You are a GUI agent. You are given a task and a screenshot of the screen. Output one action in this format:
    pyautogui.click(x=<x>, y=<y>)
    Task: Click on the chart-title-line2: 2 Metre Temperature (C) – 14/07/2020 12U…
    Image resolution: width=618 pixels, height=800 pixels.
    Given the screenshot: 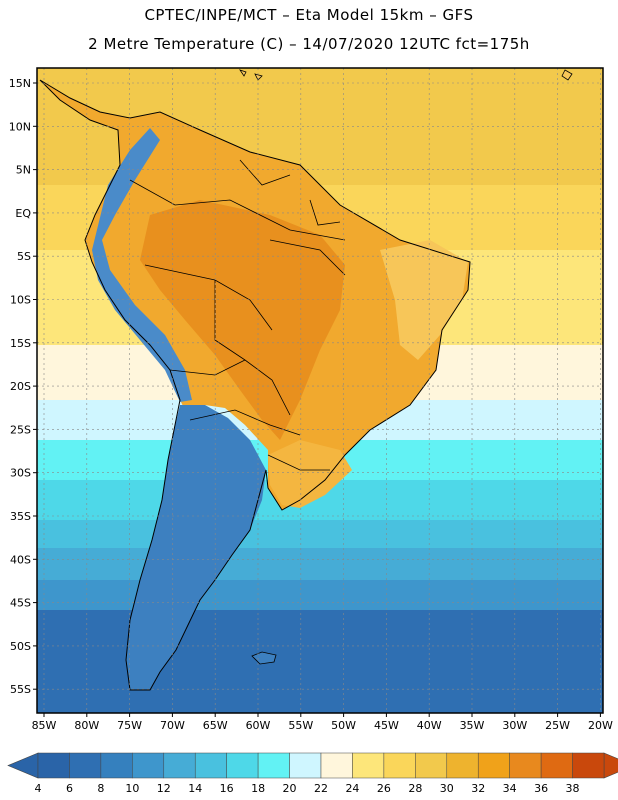 What is the action you would take?
    pyautogui.click(x=309, y=44)
    